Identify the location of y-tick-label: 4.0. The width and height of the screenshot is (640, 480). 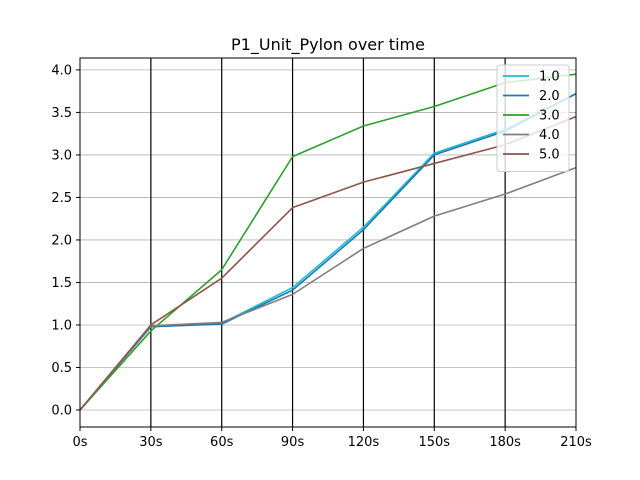
(61, 70).